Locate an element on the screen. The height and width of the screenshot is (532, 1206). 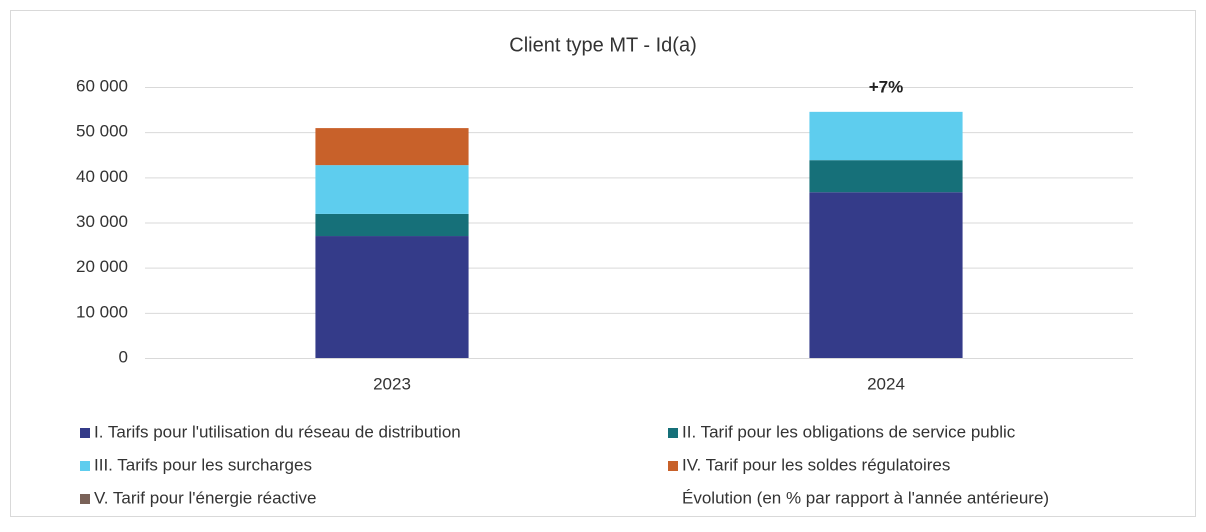
y-tick-label: 60 000 is located at coordinates (102, 85).